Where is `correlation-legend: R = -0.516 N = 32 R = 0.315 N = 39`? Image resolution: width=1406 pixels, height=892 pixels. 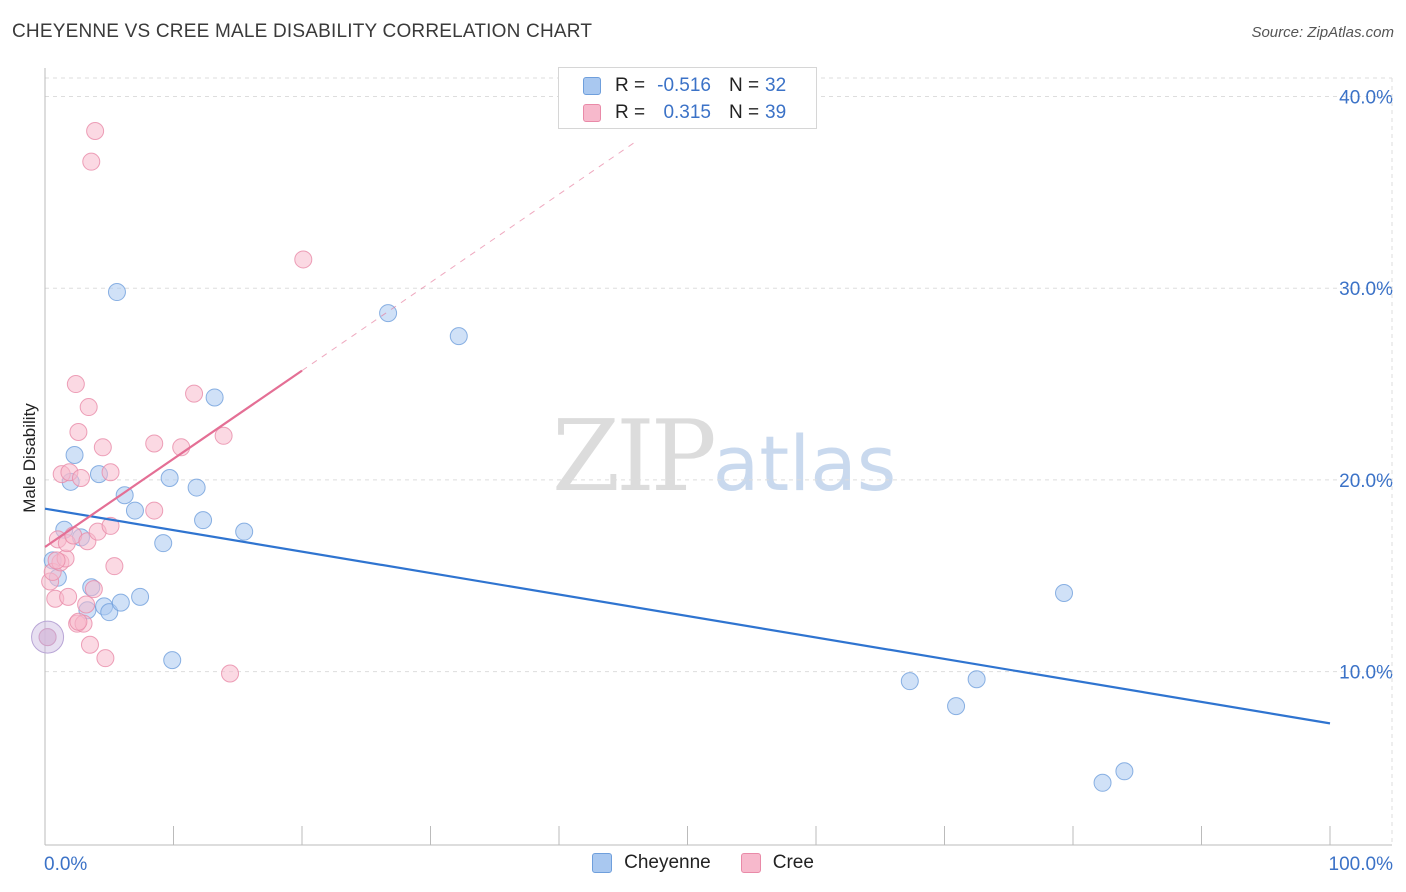 correlation-legend: R = -0.516 N = 32 R = 0.315 N = 39 is located at coordinates (687, 98).